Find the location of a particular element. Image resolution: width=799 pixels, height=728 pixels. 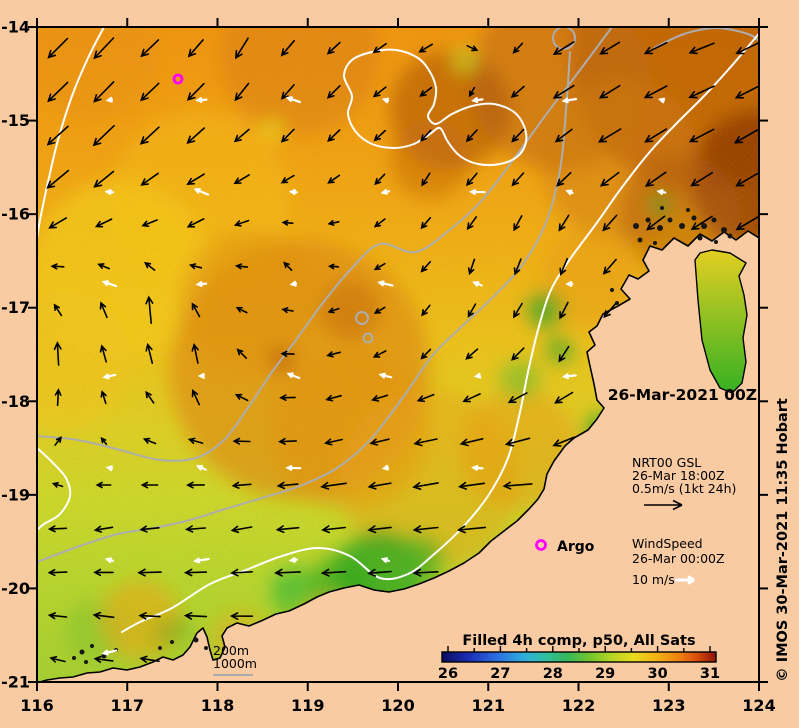

x-tick-label: 116 is located at coordinates (36, 705).